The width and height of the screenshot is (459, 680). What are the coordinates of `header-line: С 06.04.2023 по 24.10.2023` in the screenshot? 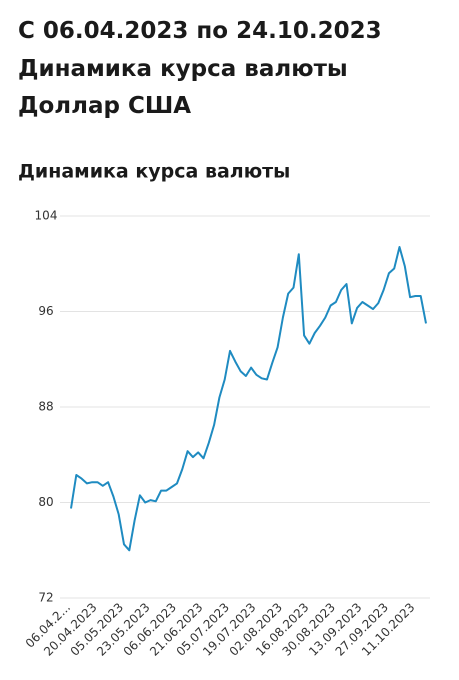 It's located at (200, 31).